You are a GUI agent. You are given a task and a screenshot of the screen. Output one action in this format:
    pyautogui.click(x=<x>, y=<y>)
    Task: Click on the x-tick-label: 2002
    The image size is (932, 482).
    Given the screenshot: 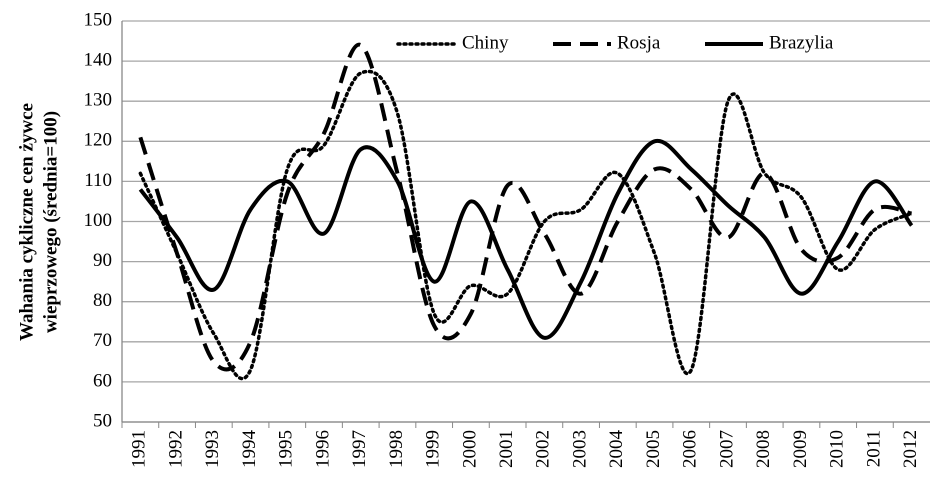 What is the action you would take?
    pyautogui.click(x=543, y=449)
    